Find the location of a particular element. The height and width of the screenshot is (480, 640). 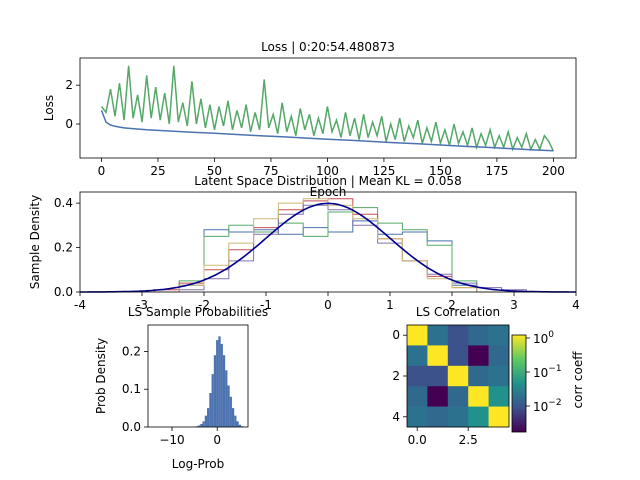

latent-x-tick-label: -1 is located at coordinates (266, 305).